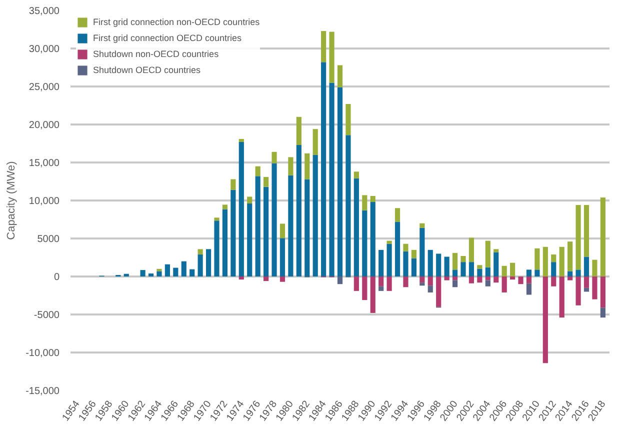  What do you see at coordinates (44, 87) in the screenshot?
I see `y-tick-label: 25,000` at bounding box center [44, 87].